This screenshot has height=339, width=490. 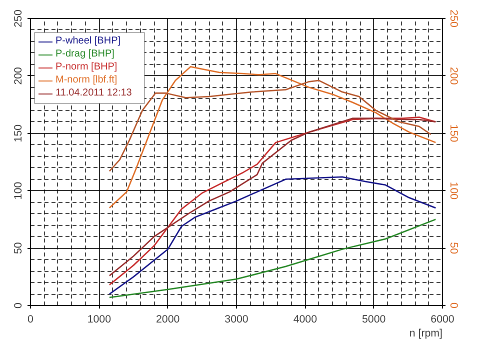 I want to click on x-tick-label: 1000, so click(x=99, y=320).